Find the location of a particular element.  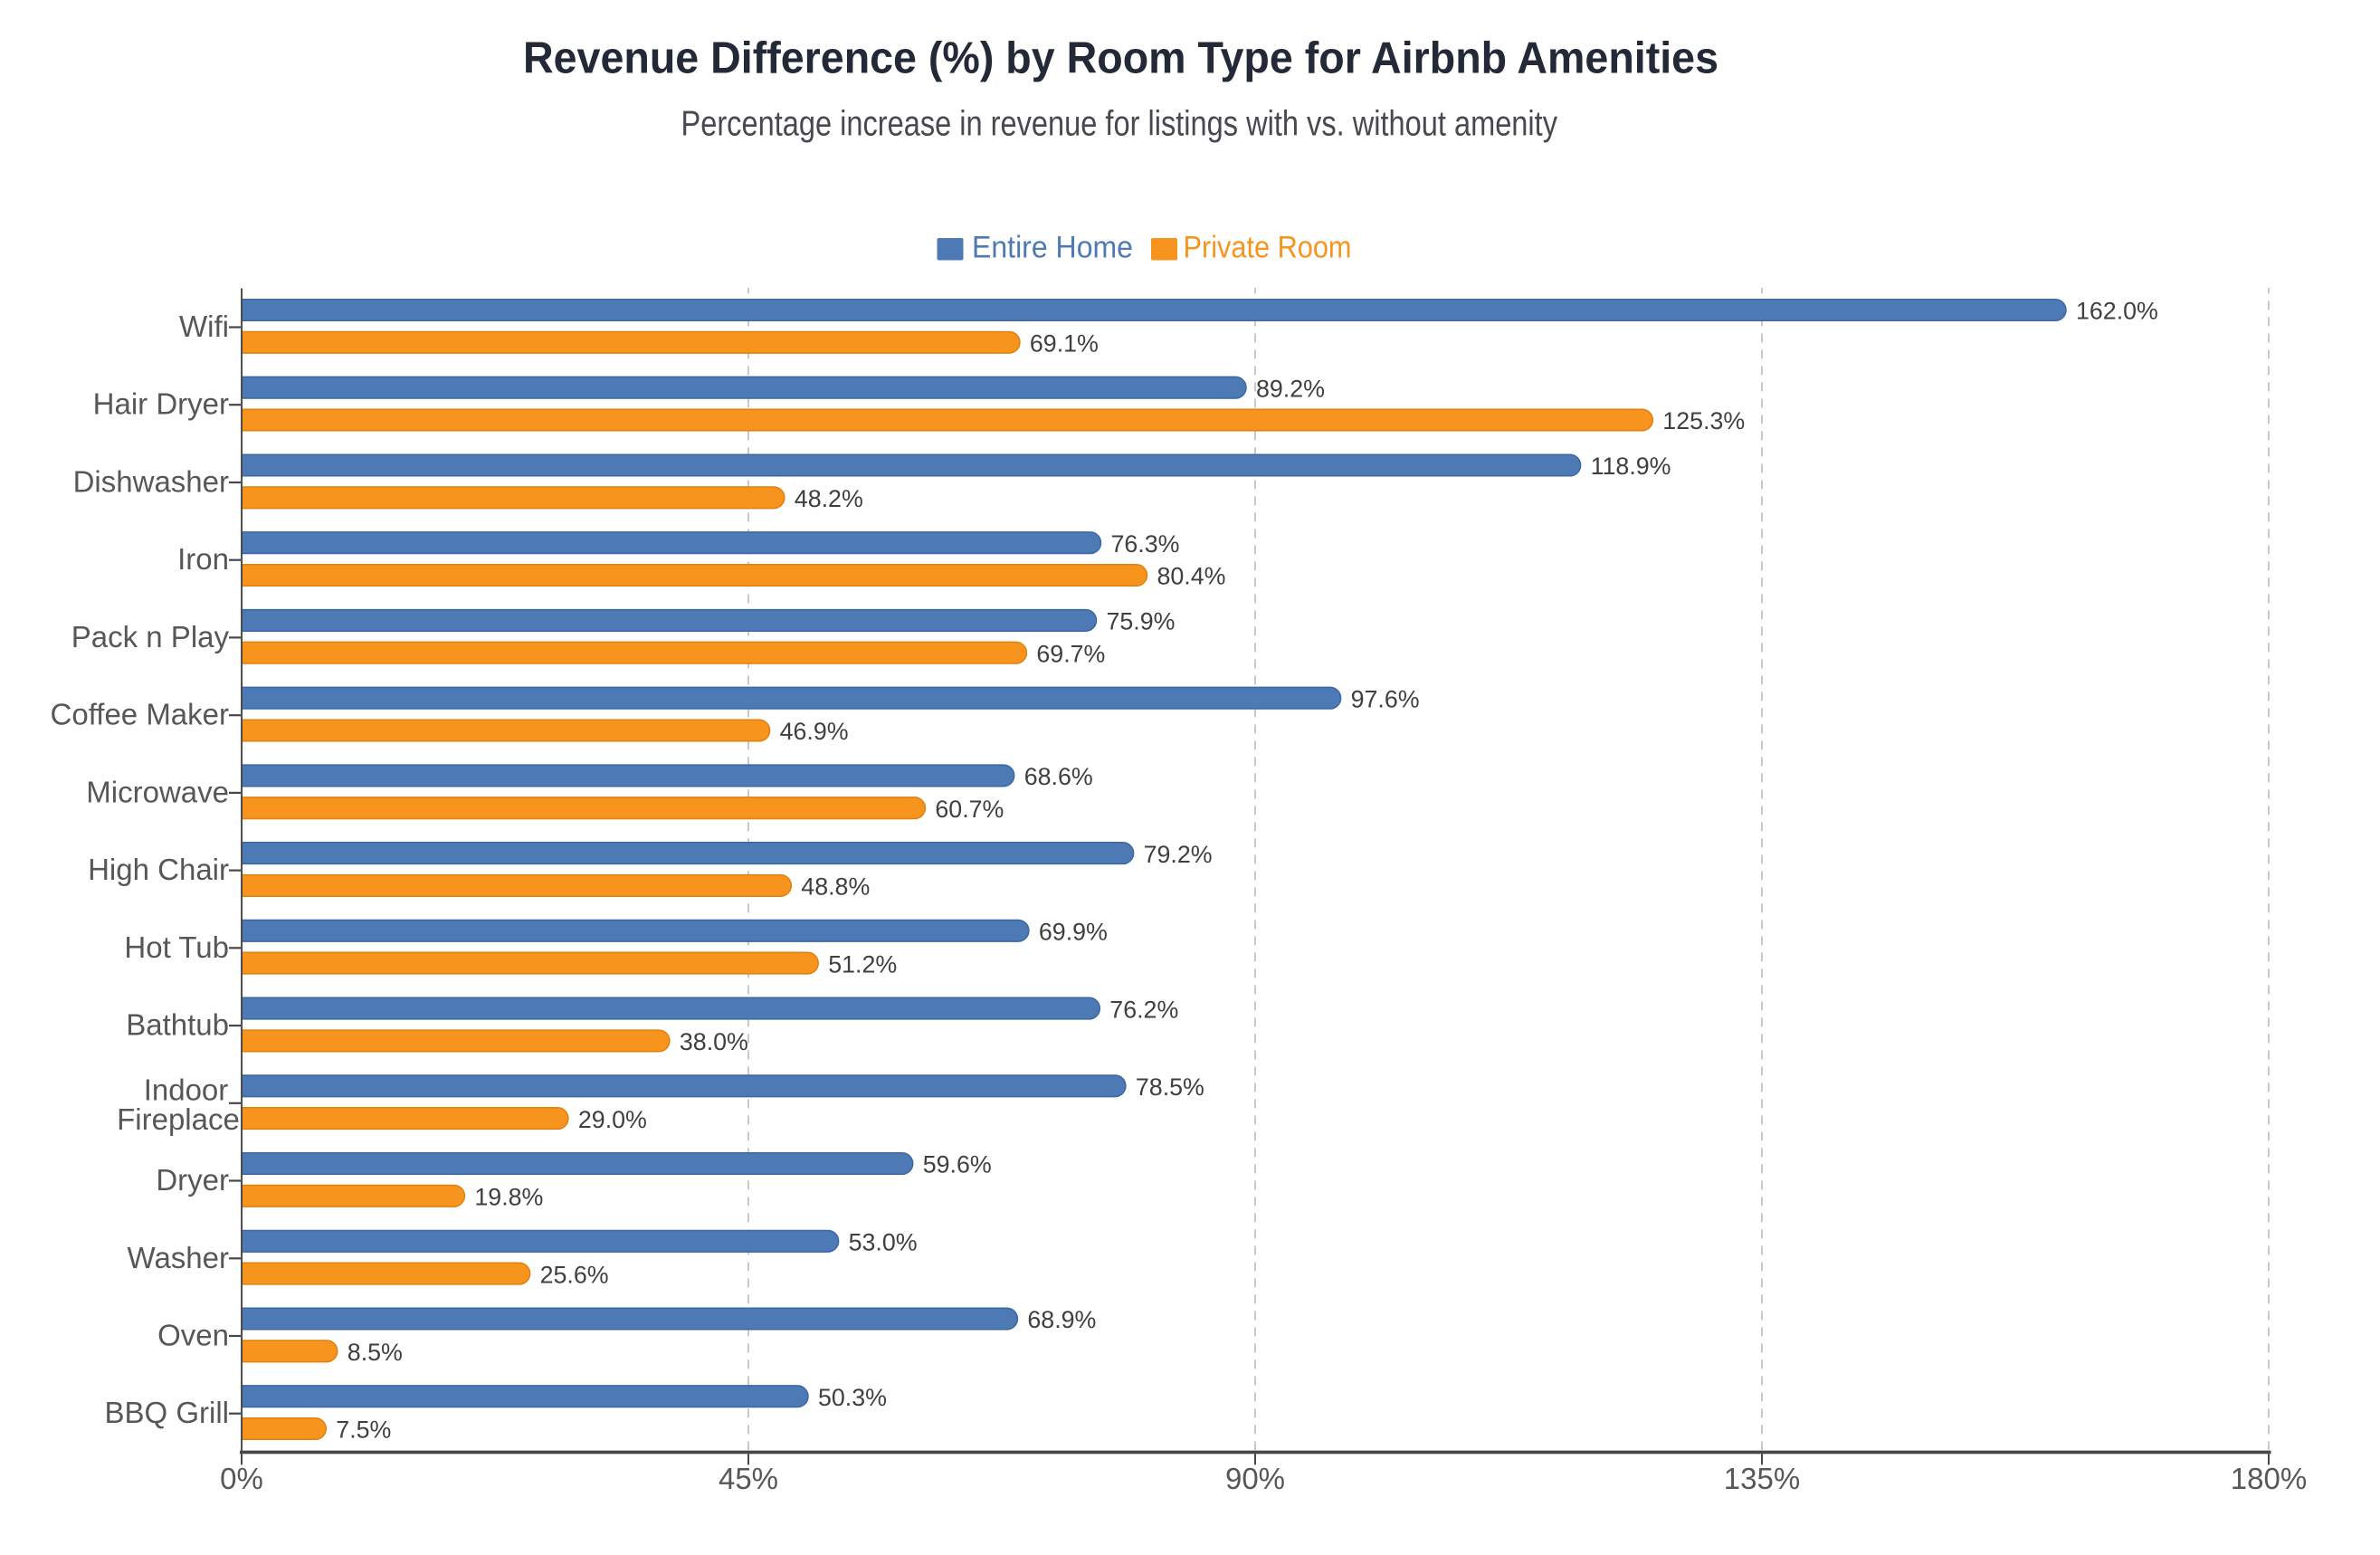

svg-text: Private Room is located at coordinates (1268, 248).